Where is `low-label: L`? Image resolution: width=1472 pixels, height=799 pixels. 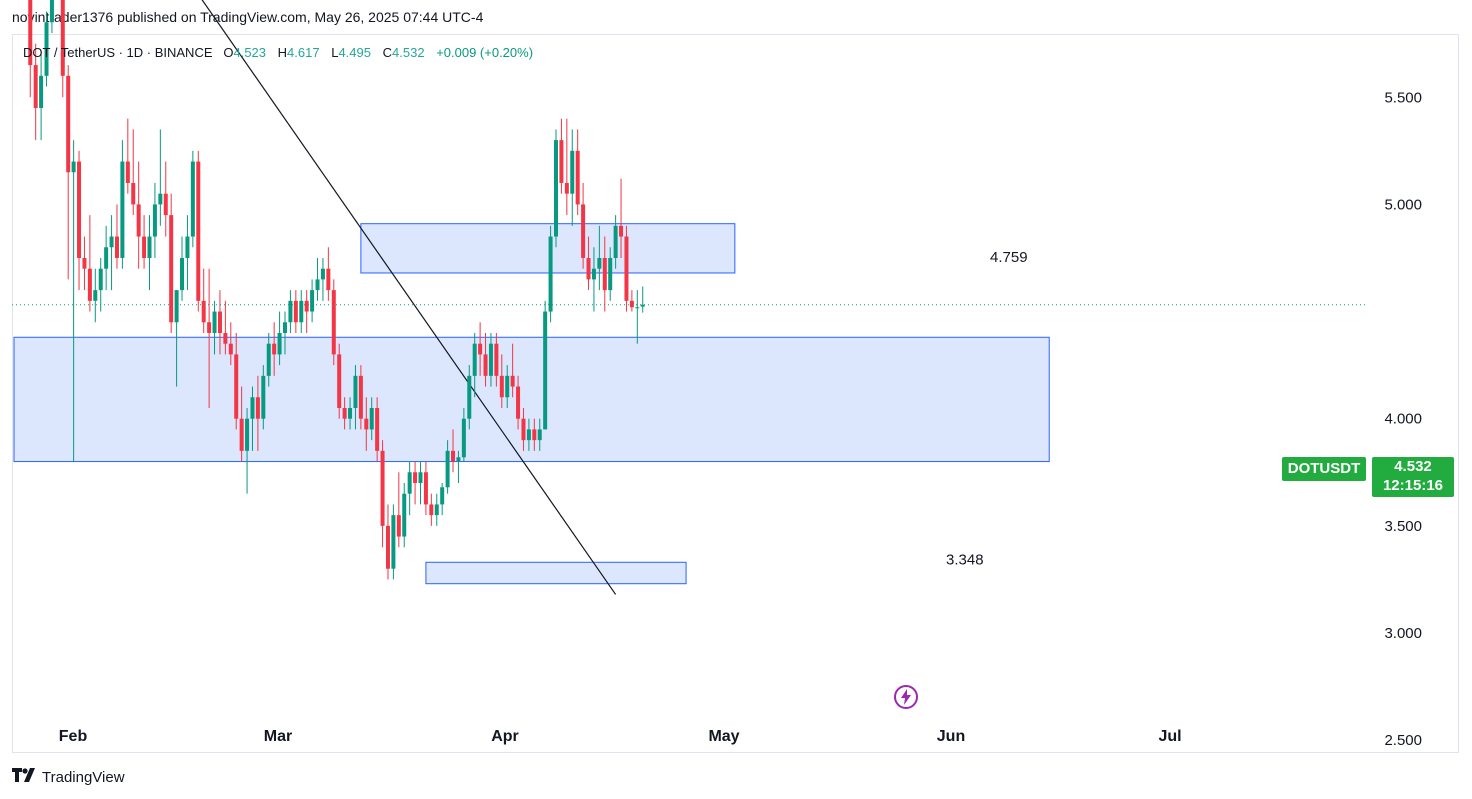 low-label: L is located at coordinates (335, 52).